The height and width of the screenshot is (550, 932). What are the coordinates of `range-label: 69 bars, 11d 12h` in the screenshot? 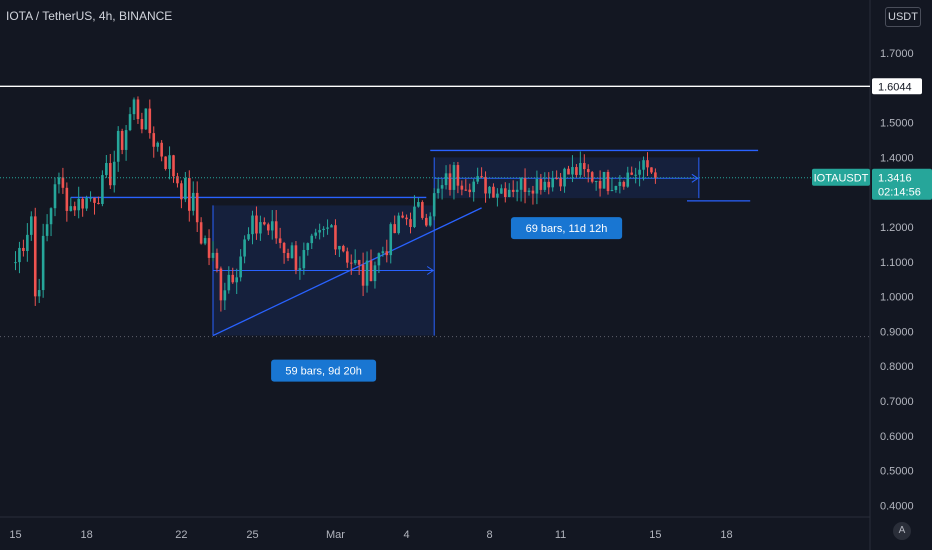 It's located at (567, 229).